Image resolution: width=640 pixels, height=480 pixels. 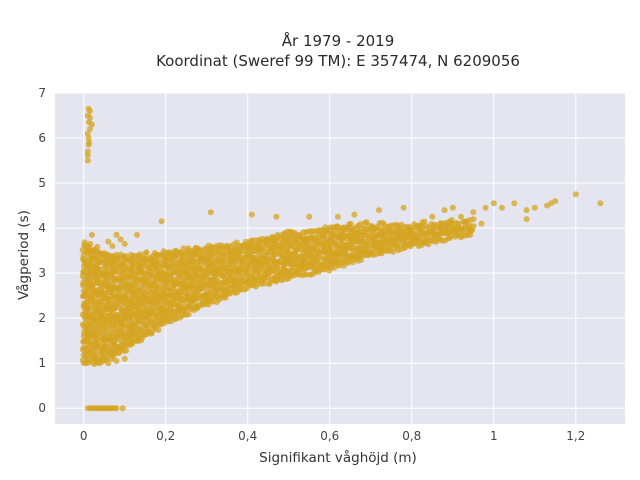 I want to click on x-tick-label: 1,2, so click(x=575, y=436).